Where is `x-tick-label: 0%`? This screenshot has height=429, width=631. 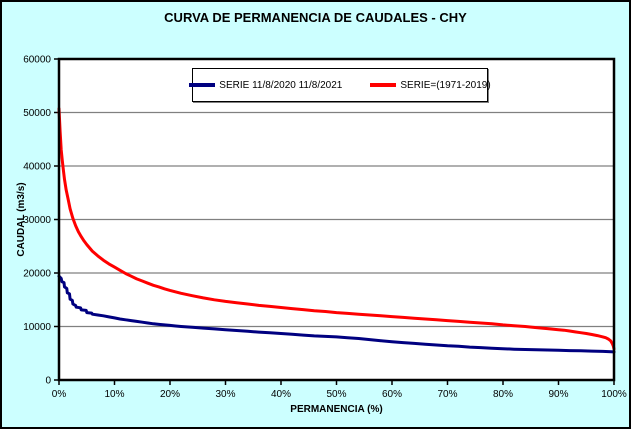
x-tick-label: 0% is located at coordinates (59, 394).